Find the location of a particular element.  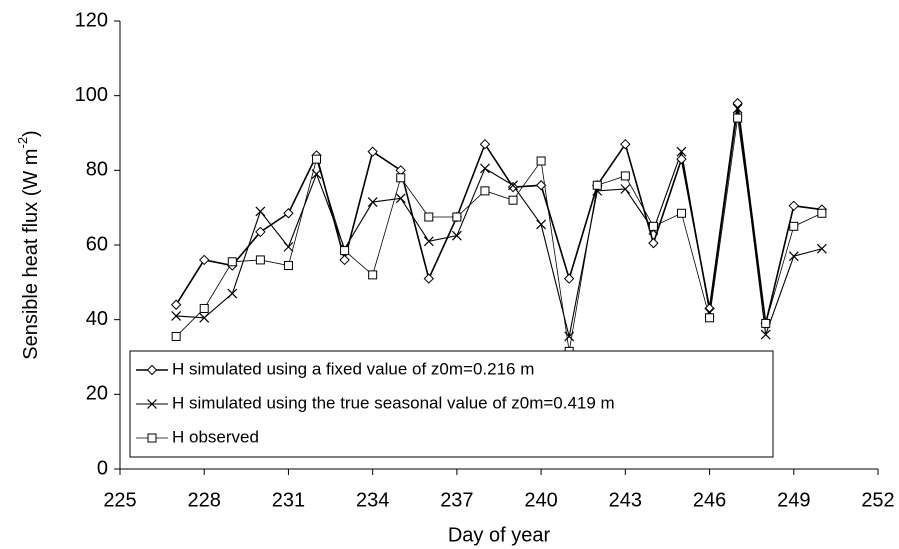

x-tick-label: 237 is located at coordinates (456, 500).